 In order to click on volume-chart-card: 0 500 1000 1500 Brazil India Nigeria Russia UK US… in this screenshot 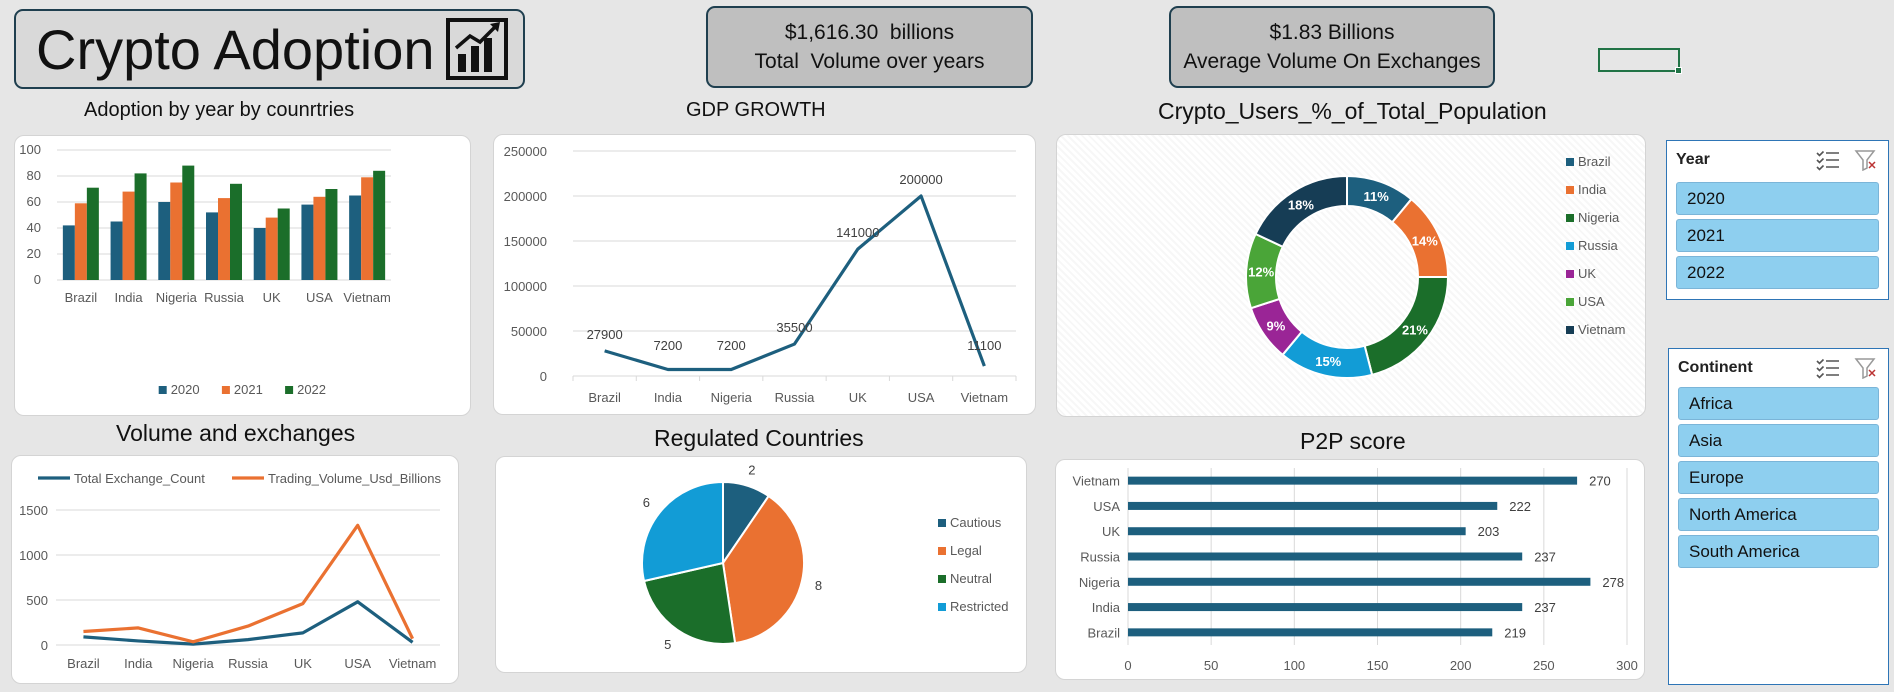, I will do `click(235, 569)`.